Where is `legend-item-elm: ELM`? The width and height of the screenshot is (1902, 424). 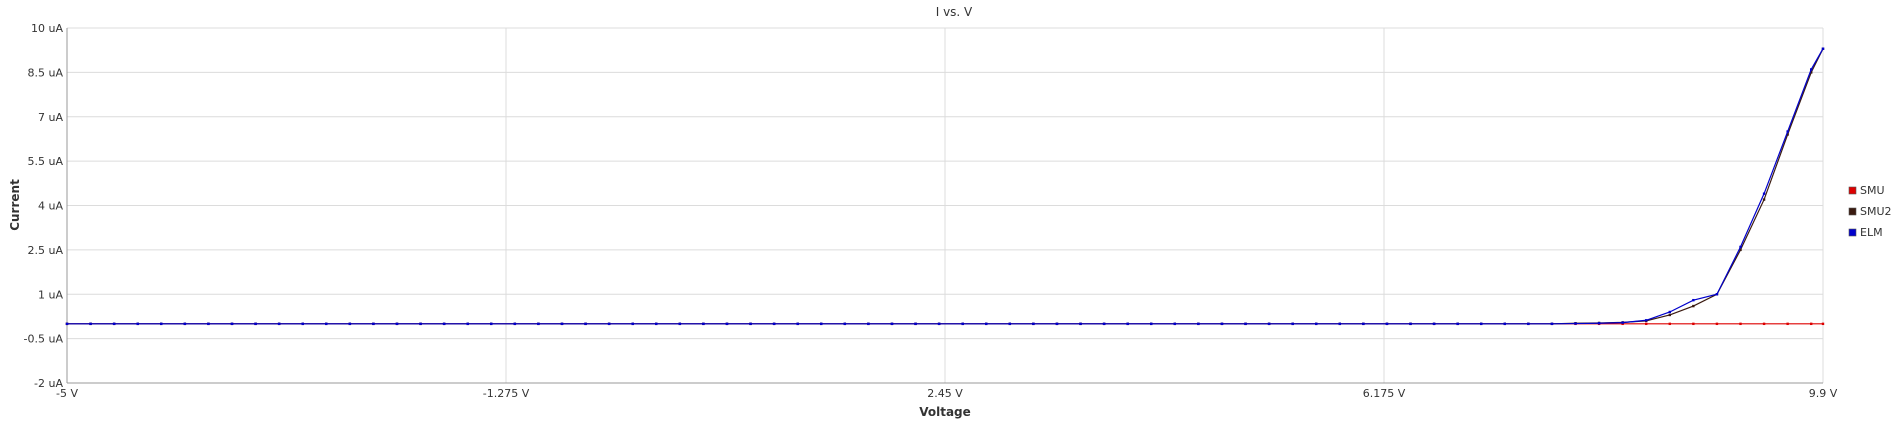 legend-item-elm: ELM is located at coordinates (1865, 232).